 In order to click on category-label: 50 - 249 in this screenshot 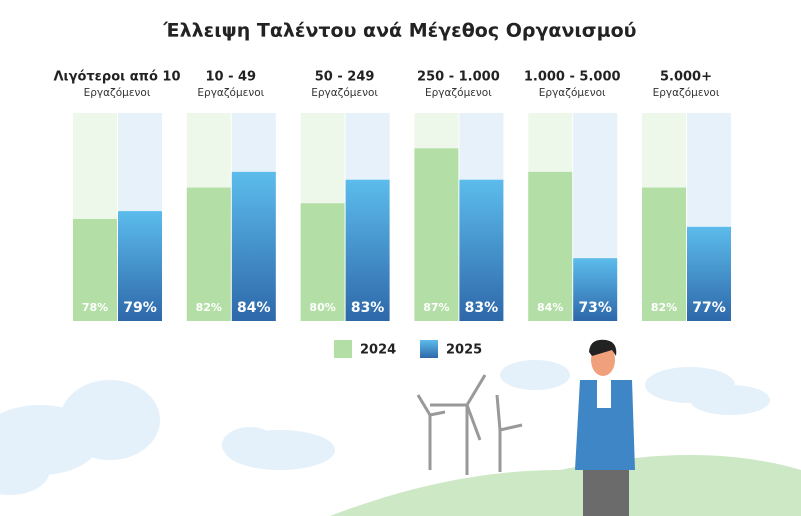, I will do `click(345, 77)`.